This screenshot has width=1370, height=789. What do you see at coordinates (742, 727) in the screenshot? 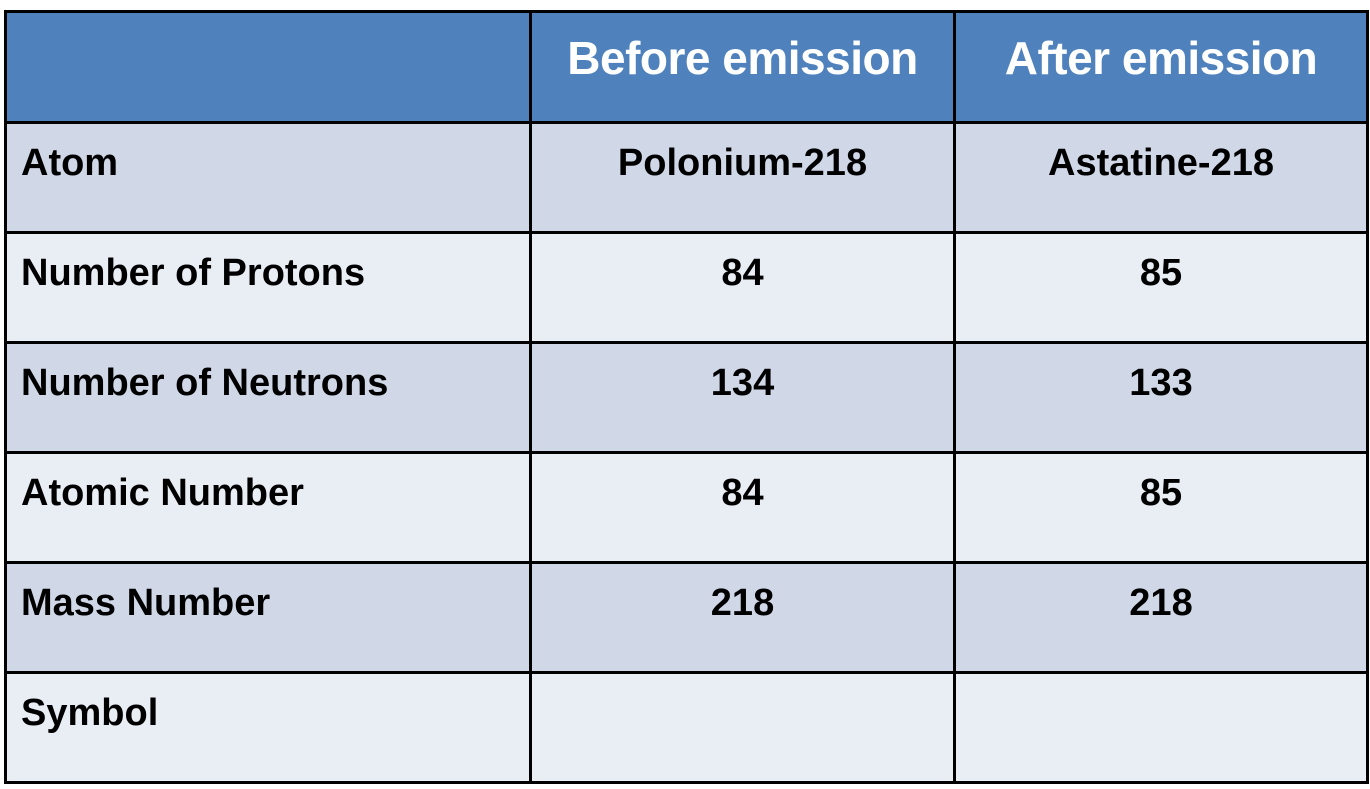
I see `before-value` at bounding box center [742, 727].